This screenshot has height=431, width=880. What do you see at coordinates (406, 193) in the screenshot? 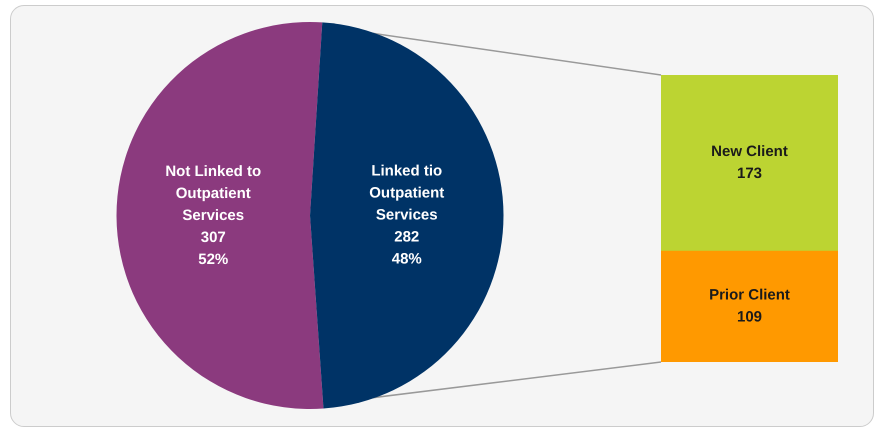
I see `slice-label: Linked tio Outpatient Services` at bounding box center [406, 193].